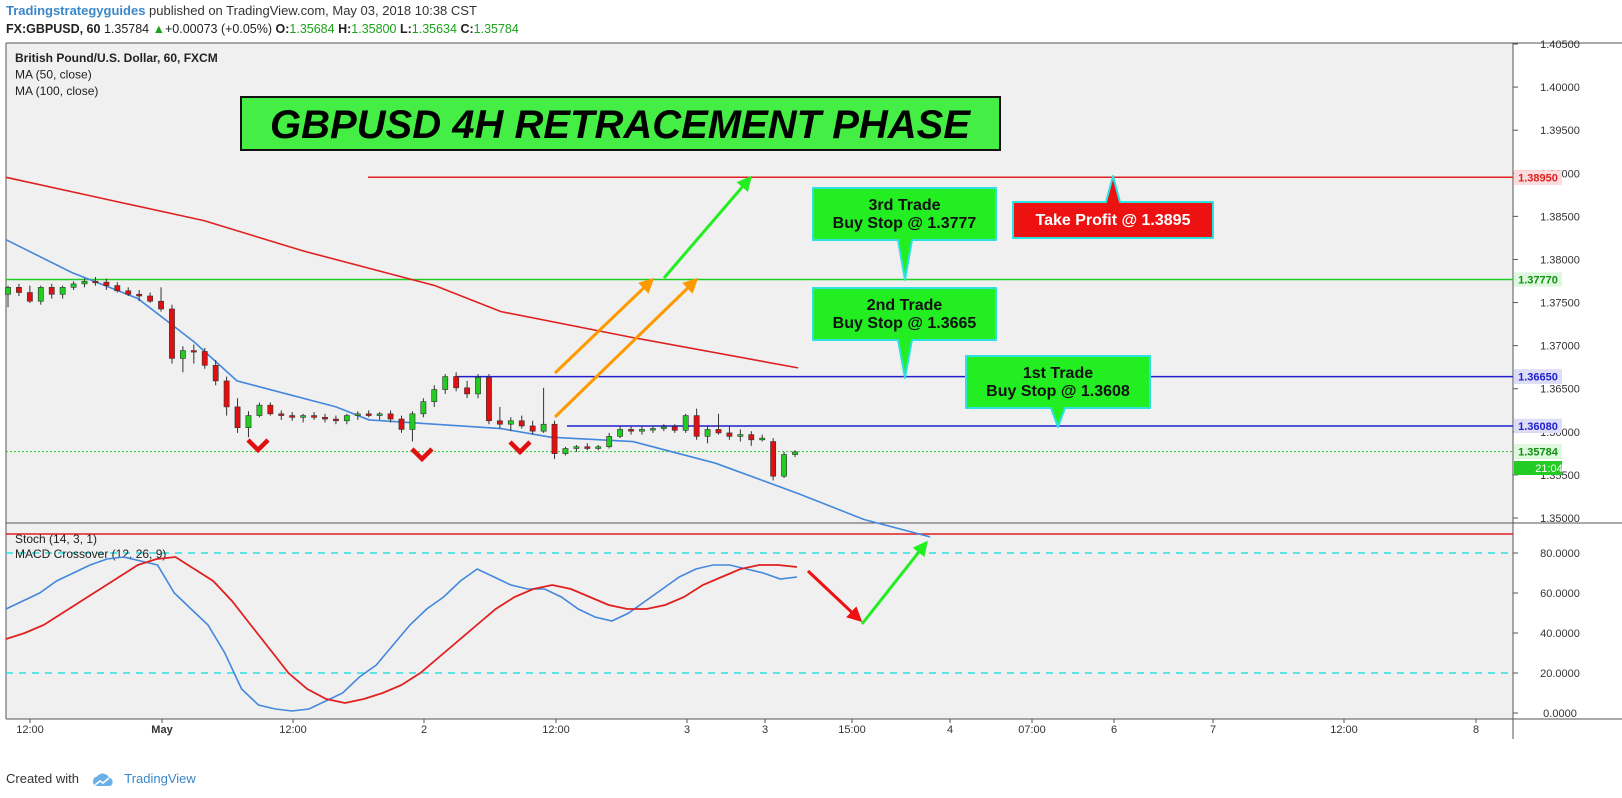  What do you see at coordinates (1549, 469) in the screenshot?
I see `countdown-label: 21:04` at bounding box center [1549, 469].